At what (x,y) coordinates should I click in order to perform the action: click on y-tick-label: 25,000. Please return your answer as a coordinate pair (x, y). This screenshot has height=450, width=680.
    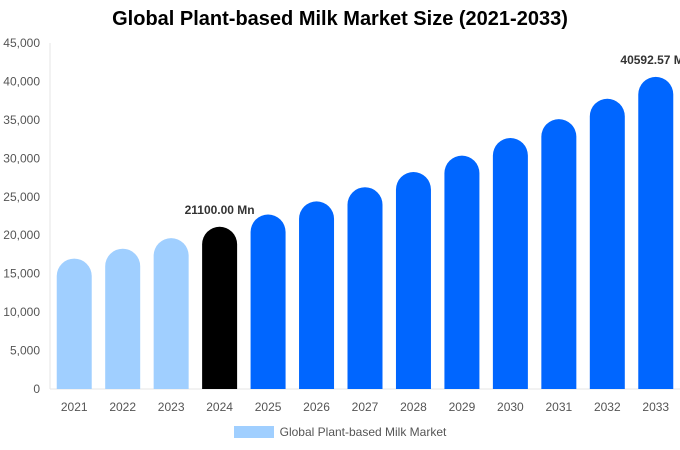
    Looking at the image, I should click on (21, 197).